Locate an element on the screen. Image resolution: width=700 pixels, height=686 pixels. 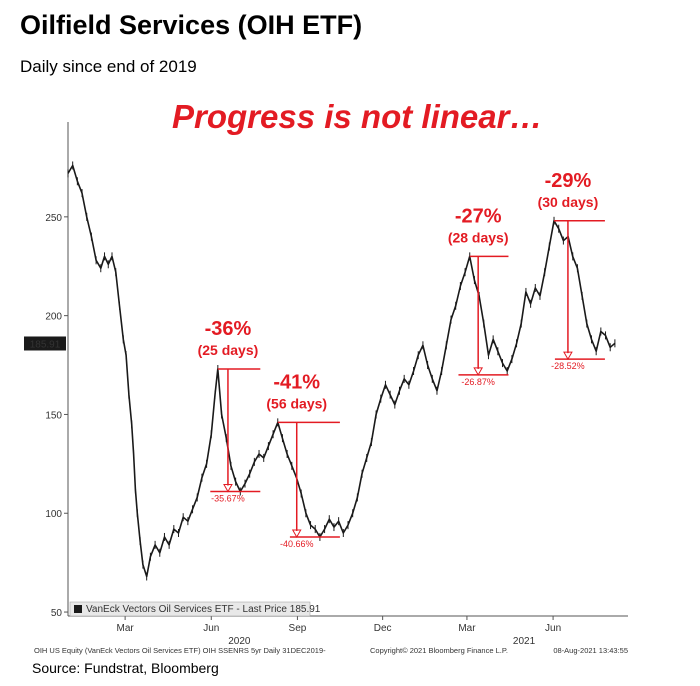
chart-subtitle: Daily since end of 2019 is located at coordinates (108, 66).